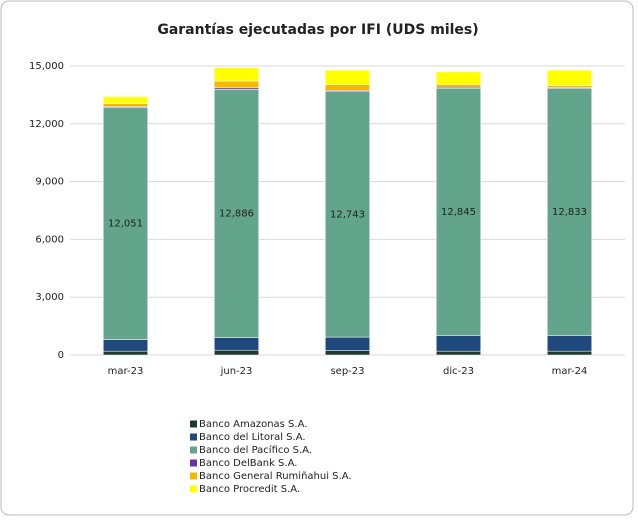 The image size is (638, 524). What do you see at coordinates (347, 214) in the screenshot?
I see `data-label: 12,743` at bounding box center [347, 214].